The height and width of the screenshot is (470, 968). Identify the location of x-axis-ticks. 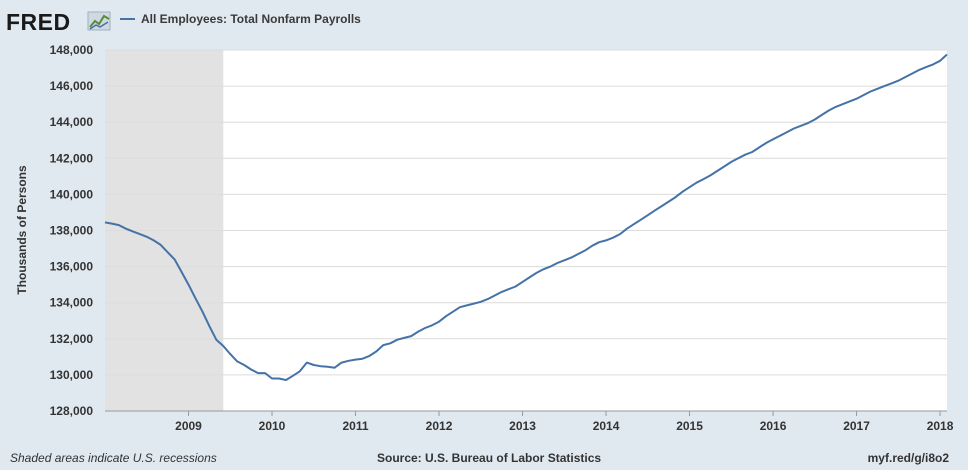
(564, 413).